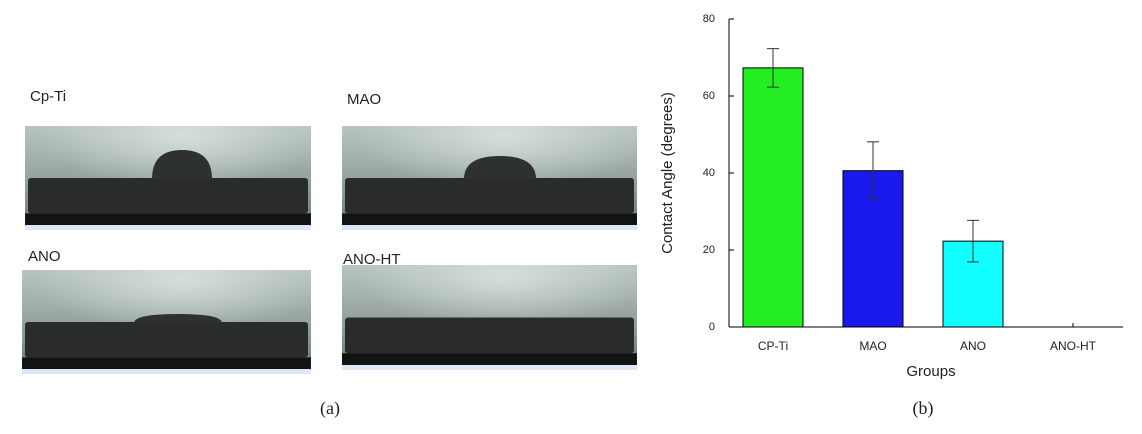  I want to click on photo-label: MAO, so click(364, 99).